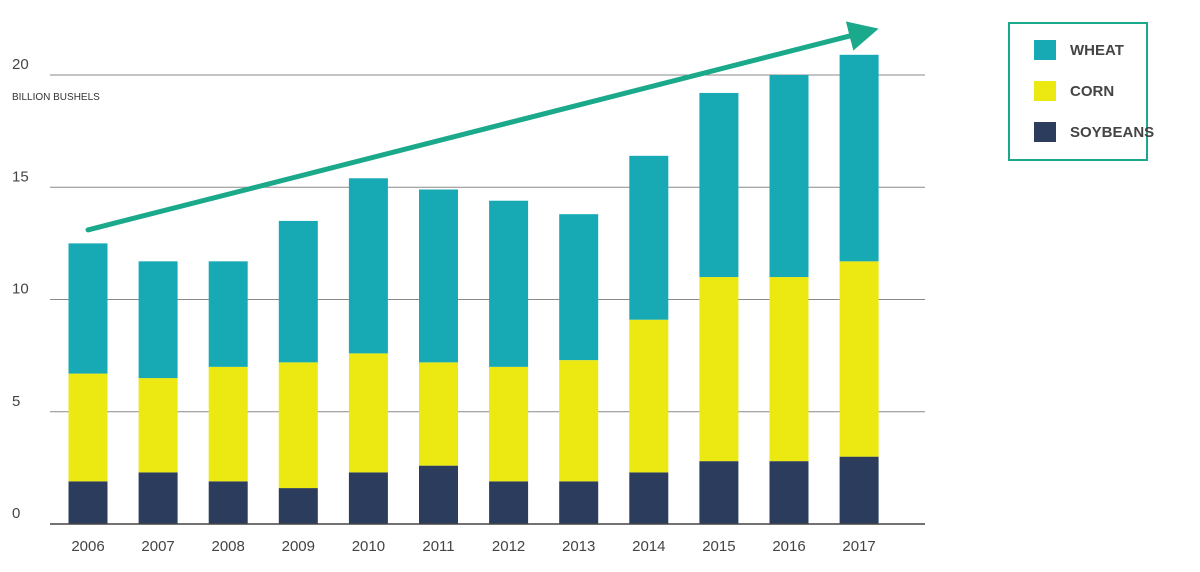 Image resolution: width=1200 pixels, height=572 pixels. Describe the element at coordinates (438, 276) in the screenshot. I see `bar-wheat-2011` at that location.